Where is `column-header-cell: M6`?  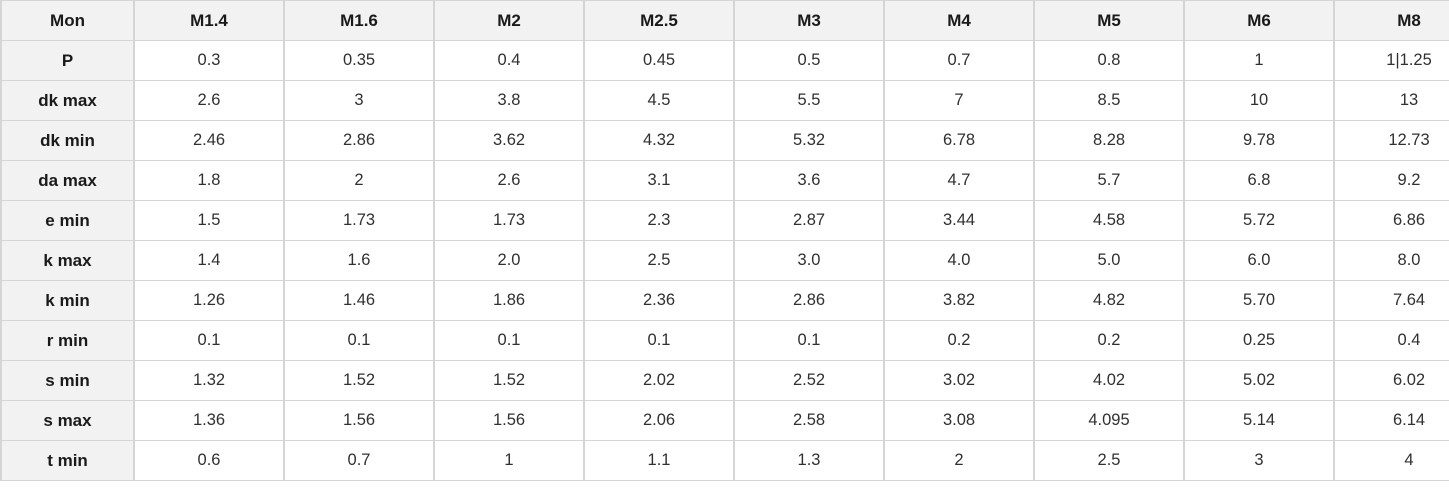 column-header-cell: M6 is located at coordinates (1259, 20).